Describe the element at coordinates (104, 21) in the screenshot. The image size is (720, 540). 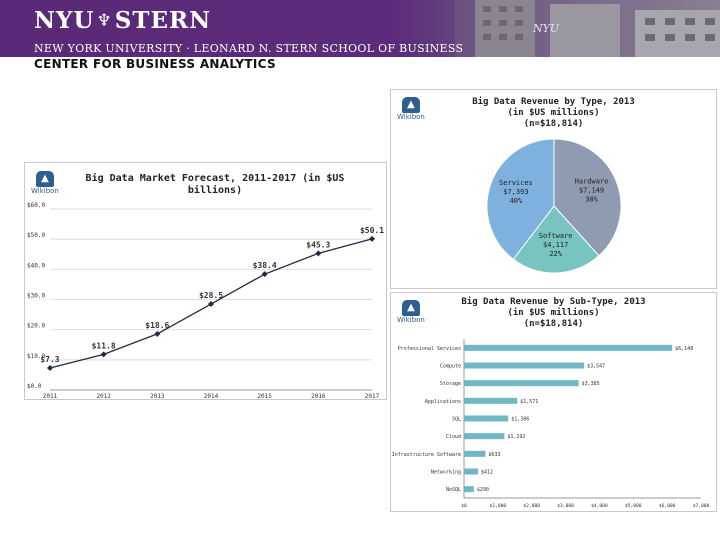
I see `torch-icon: ♆` at that location.